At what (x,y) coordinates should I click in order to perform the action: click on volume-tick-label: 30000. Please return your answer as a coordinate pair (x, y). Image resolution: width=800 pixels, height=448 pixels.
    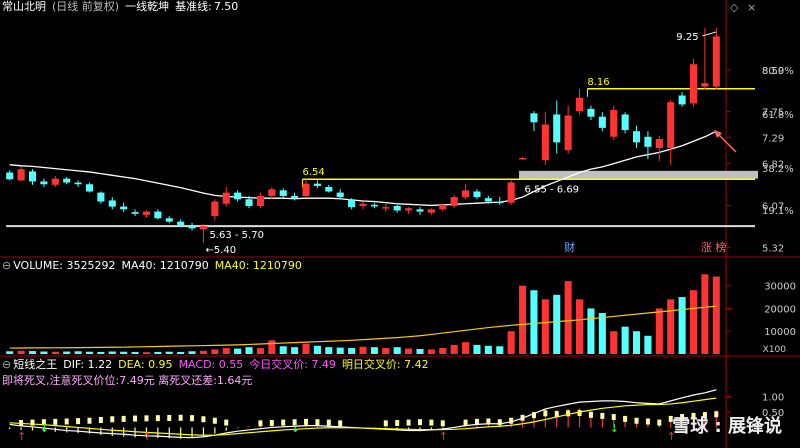
    Looking at the image, I should click on (780, 287).